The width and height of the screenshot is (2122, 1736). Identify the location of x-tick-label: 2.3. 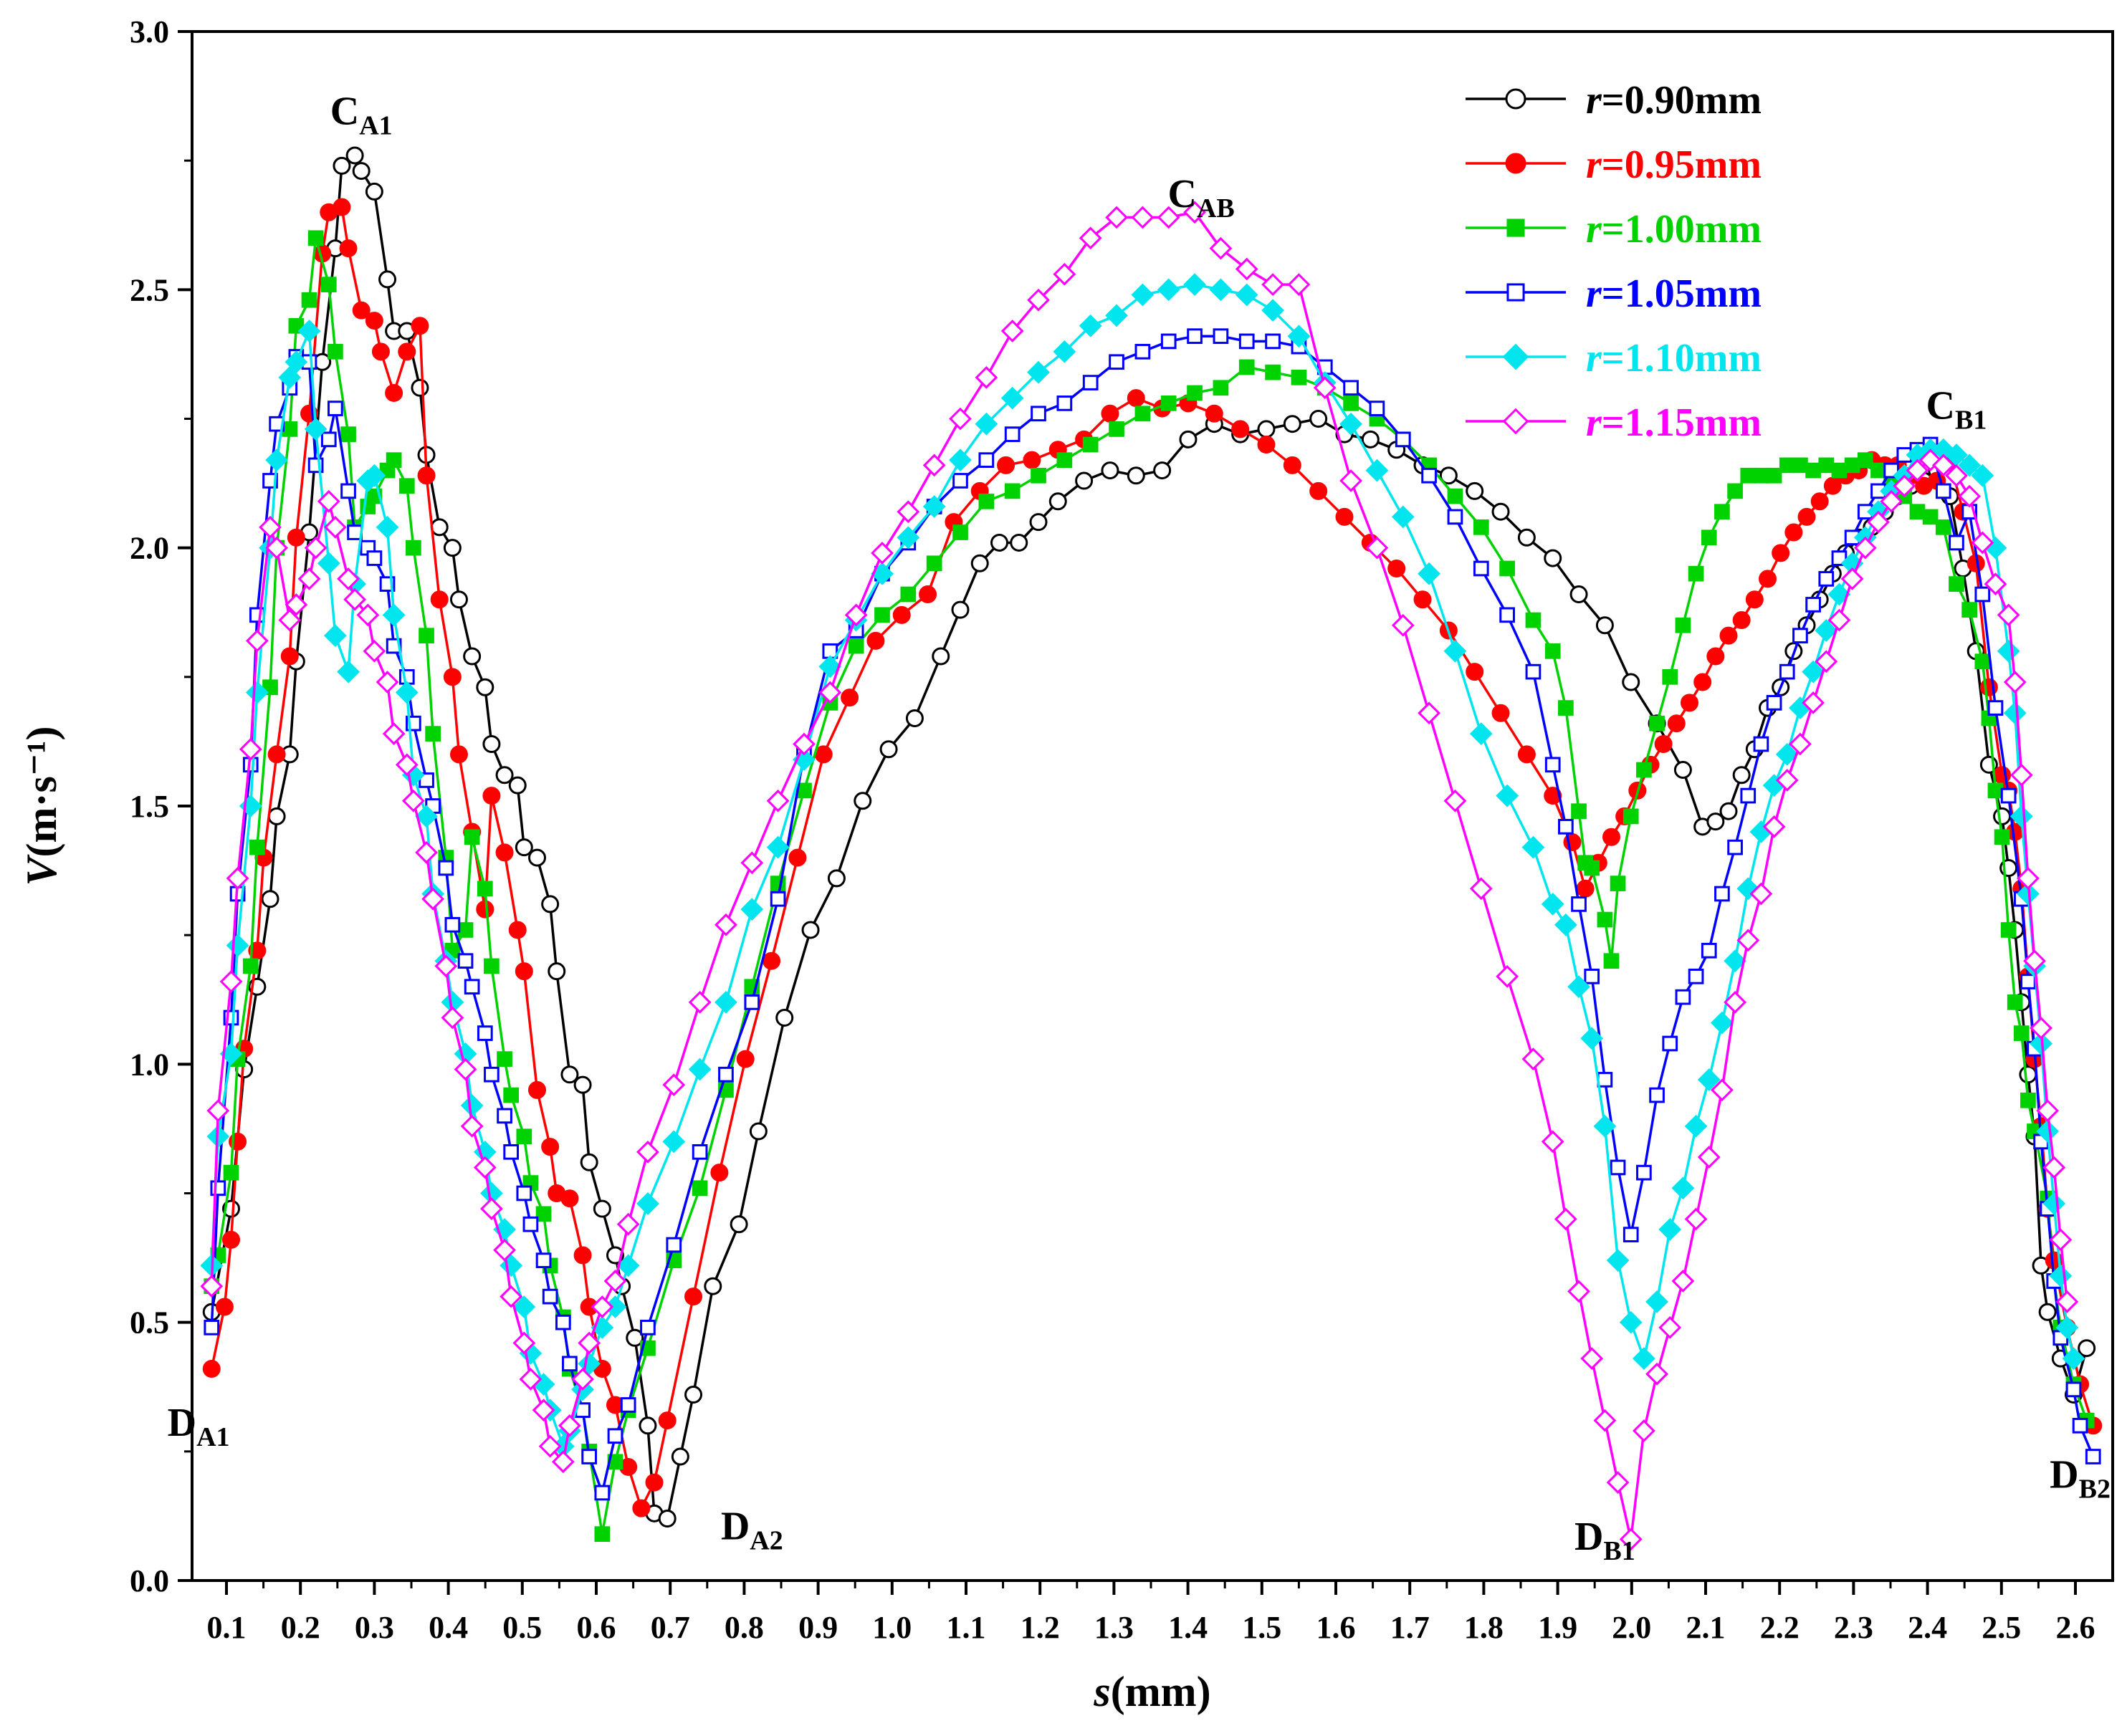
(1853, 1627).